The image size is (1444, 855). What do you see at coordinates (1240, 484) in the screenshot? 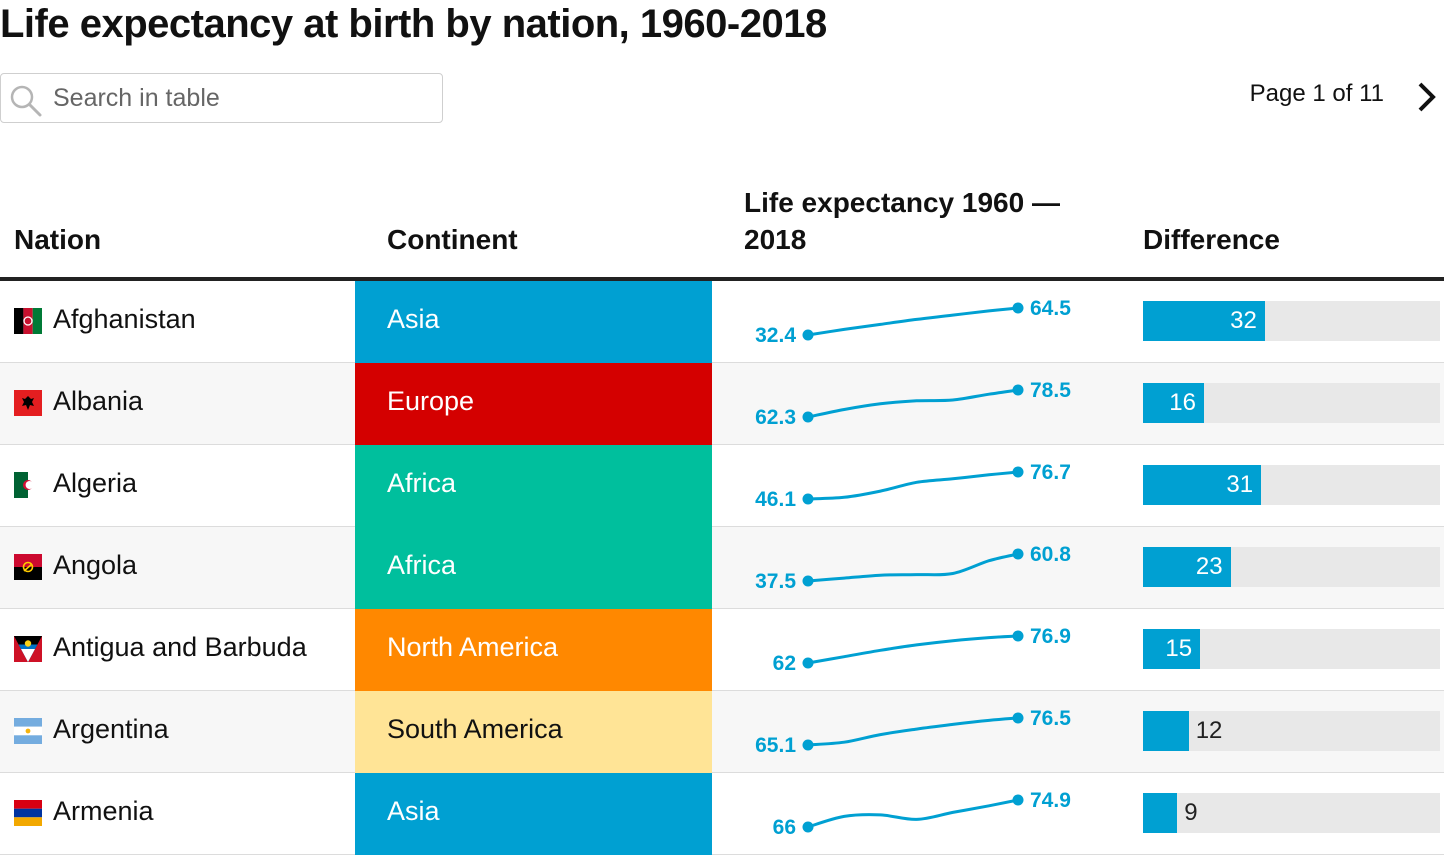
I see `difference-label: 31` at bounding box center [1240, 484].